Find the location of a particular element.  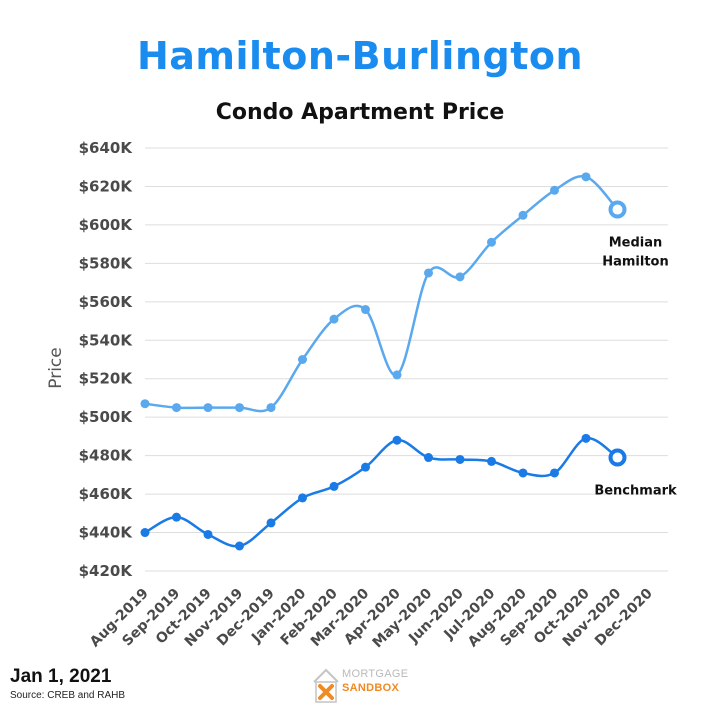

benchmark-end-point is located at coordinates (617, 457).